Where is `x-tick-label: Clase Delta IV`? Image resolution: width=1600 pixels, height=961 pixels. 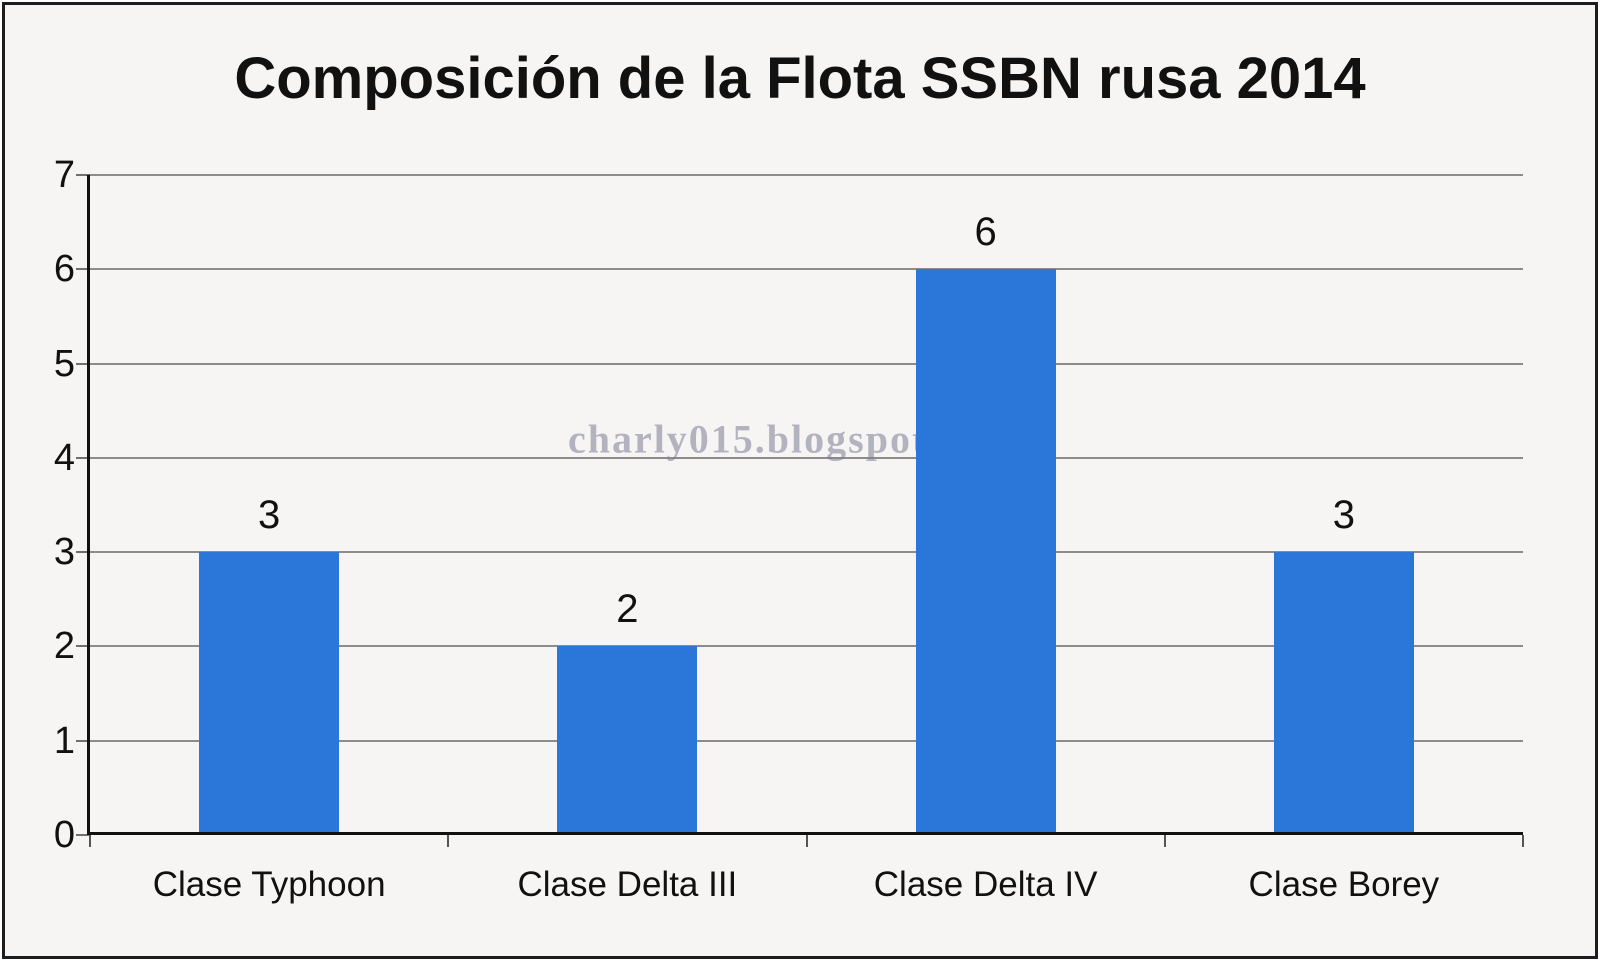
x-tick-label: Clase Delta IV is located at coordinates (985, 884).